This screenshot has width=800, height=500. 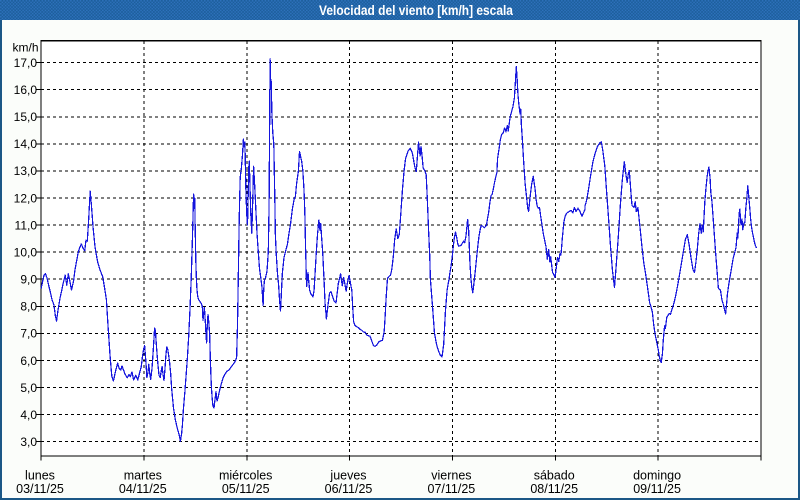 What do you see at coordinates (451, 476) in the screenshot?
I see `svg-text: viernes` at bounding box center [451, 476].